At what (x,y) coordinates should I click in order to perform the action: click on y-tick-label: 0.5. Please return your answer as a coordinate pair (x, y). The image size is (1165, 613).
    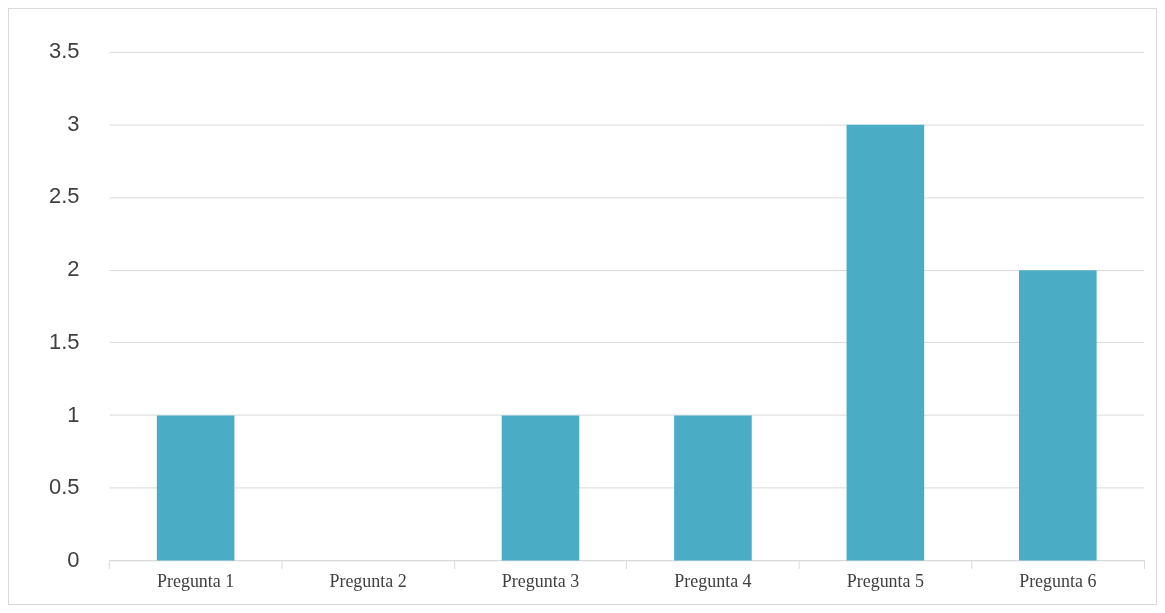
    Looking at the image, I should click on (64, 487).